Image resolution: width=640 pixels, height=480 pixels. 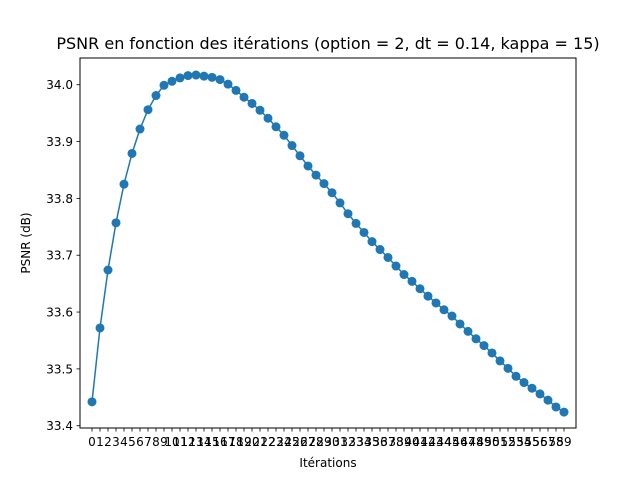 I want to click on y-tick-label: 33.8, so click(x=59, y=199).